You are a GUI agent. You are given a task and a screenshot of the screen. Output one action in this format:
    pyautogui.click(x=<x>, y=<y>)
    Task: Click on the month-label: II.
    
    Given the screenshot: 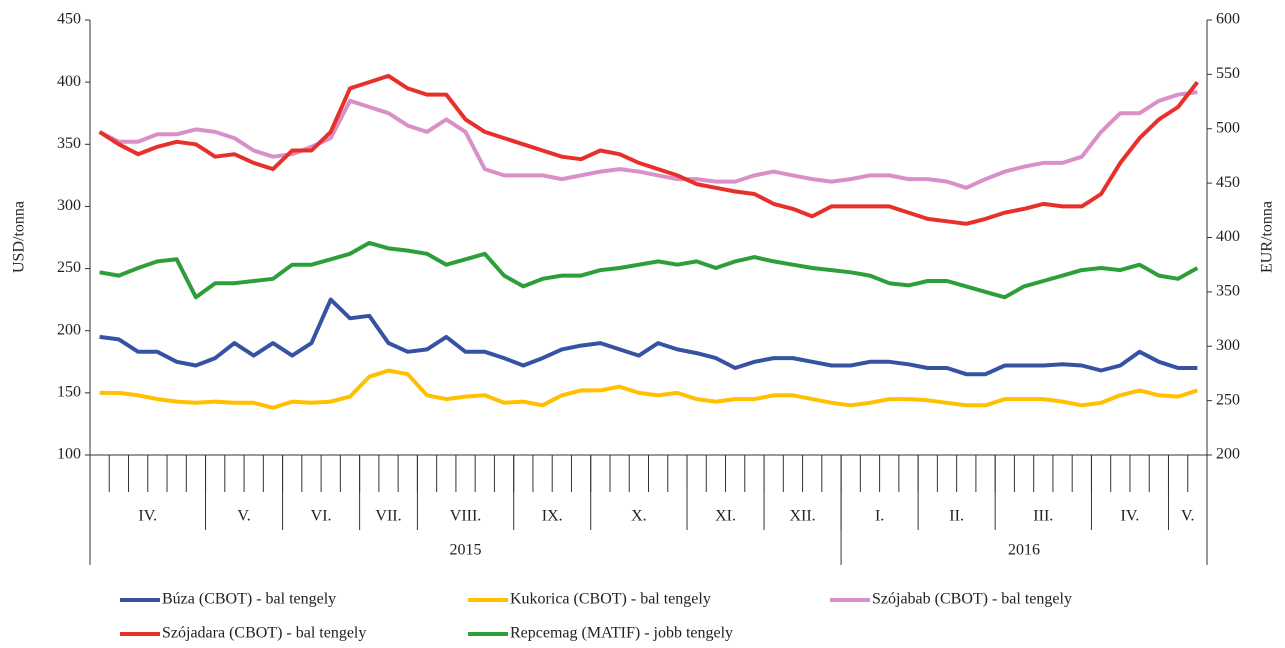 What is the action you would take?
    pyautogui.click(x=956, y=516)
    